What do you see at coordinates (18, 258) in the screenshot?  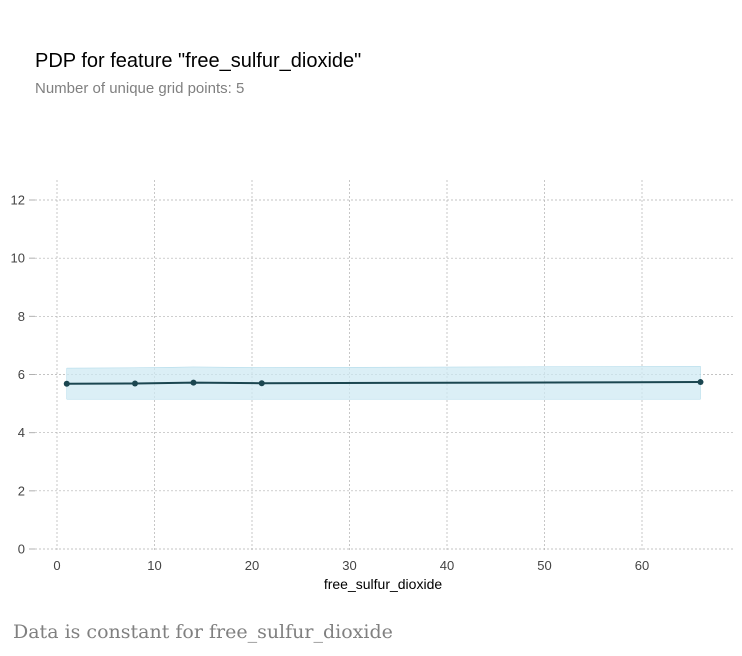 I see `y-tick-label: 10` at bounding box center [18, 258].